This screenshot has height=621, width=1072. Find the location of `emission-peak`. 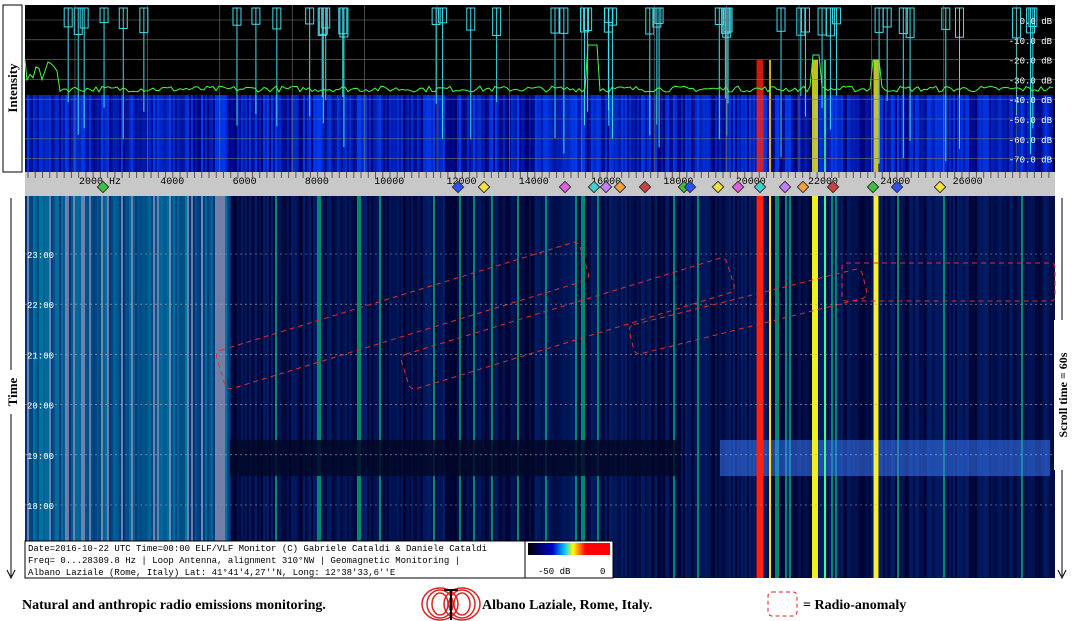

emission-peak is located at coordinates (825, 116).